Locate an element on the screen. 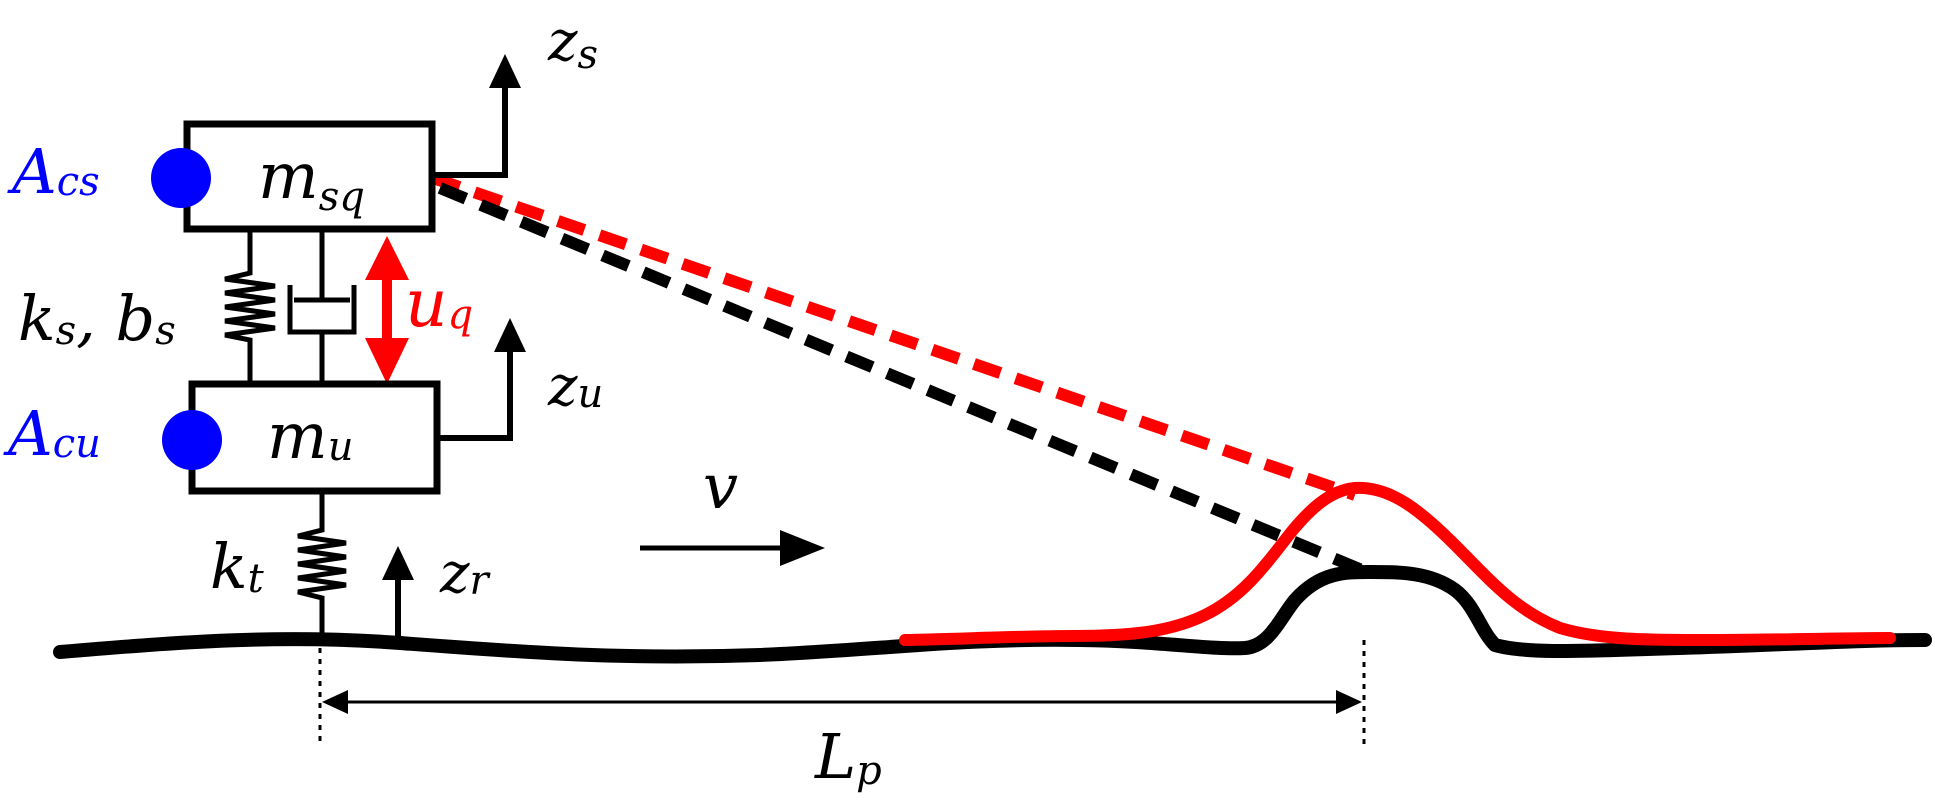 The width and height of the screenshot is (1935, 802). unsprung-mass-box is located at coordinates (314, 437).